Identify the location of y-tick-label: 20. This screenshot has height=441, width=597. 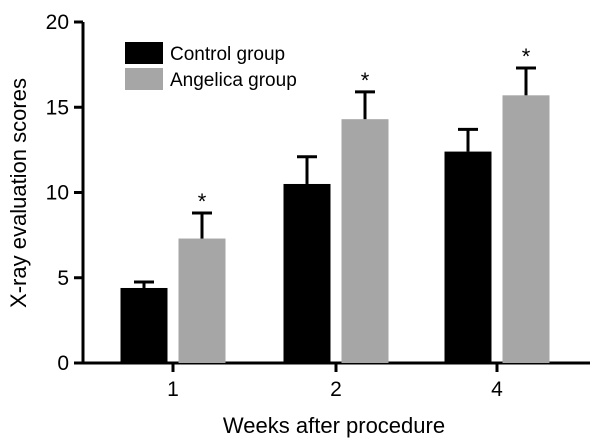
(57, 22).